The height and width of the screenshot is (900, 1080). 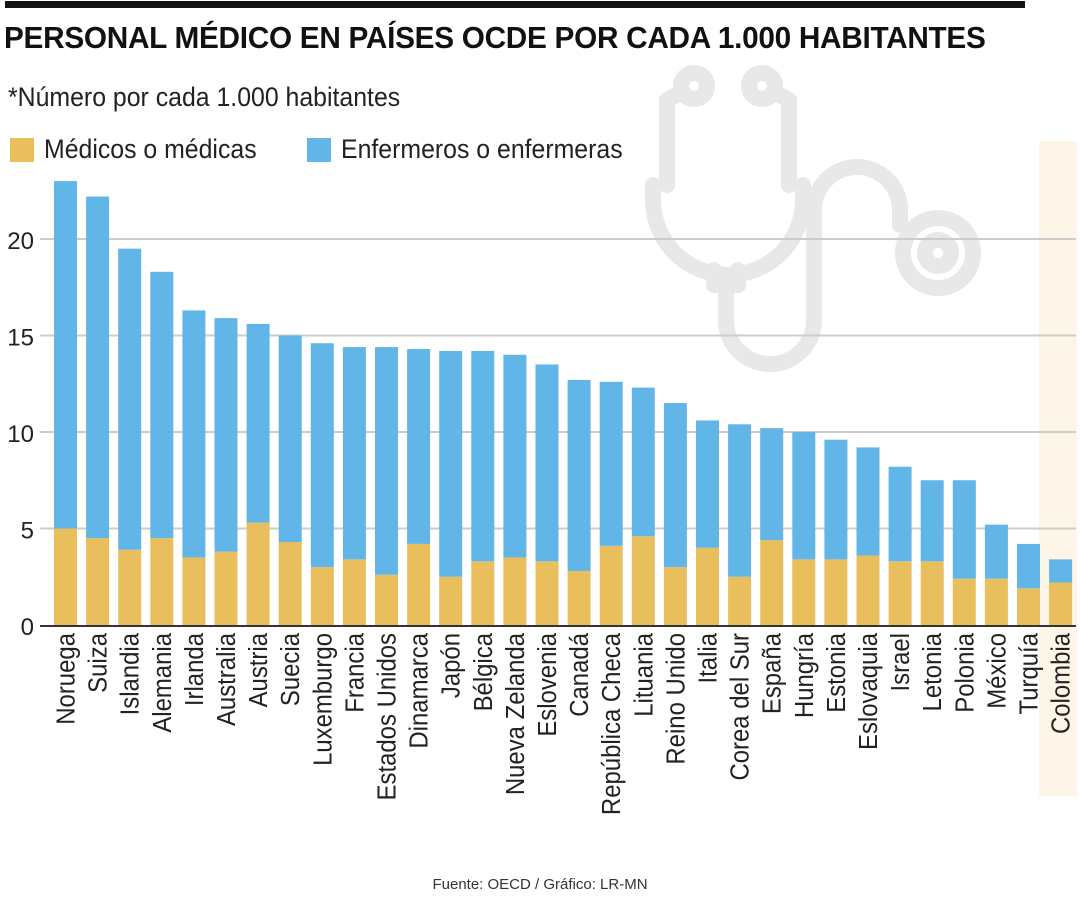 What do you see at coordinates (515, 714) in the screenshot?
I see `x-tick-label: Nueva Zelanda` at bounding box center [515, 714].